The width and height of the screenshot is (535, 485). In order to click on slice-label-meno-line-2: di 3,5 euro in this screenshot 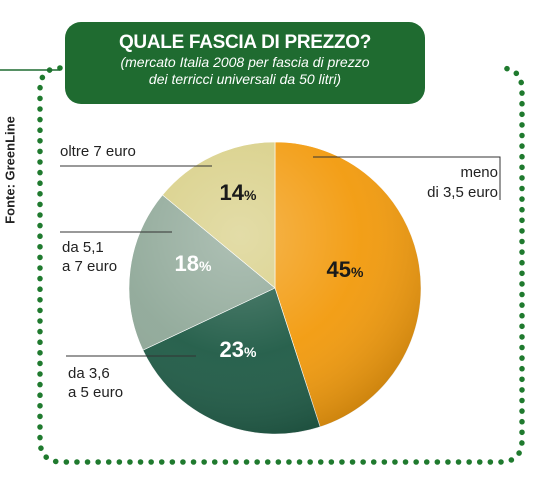, I will do `click(462, 192)`.